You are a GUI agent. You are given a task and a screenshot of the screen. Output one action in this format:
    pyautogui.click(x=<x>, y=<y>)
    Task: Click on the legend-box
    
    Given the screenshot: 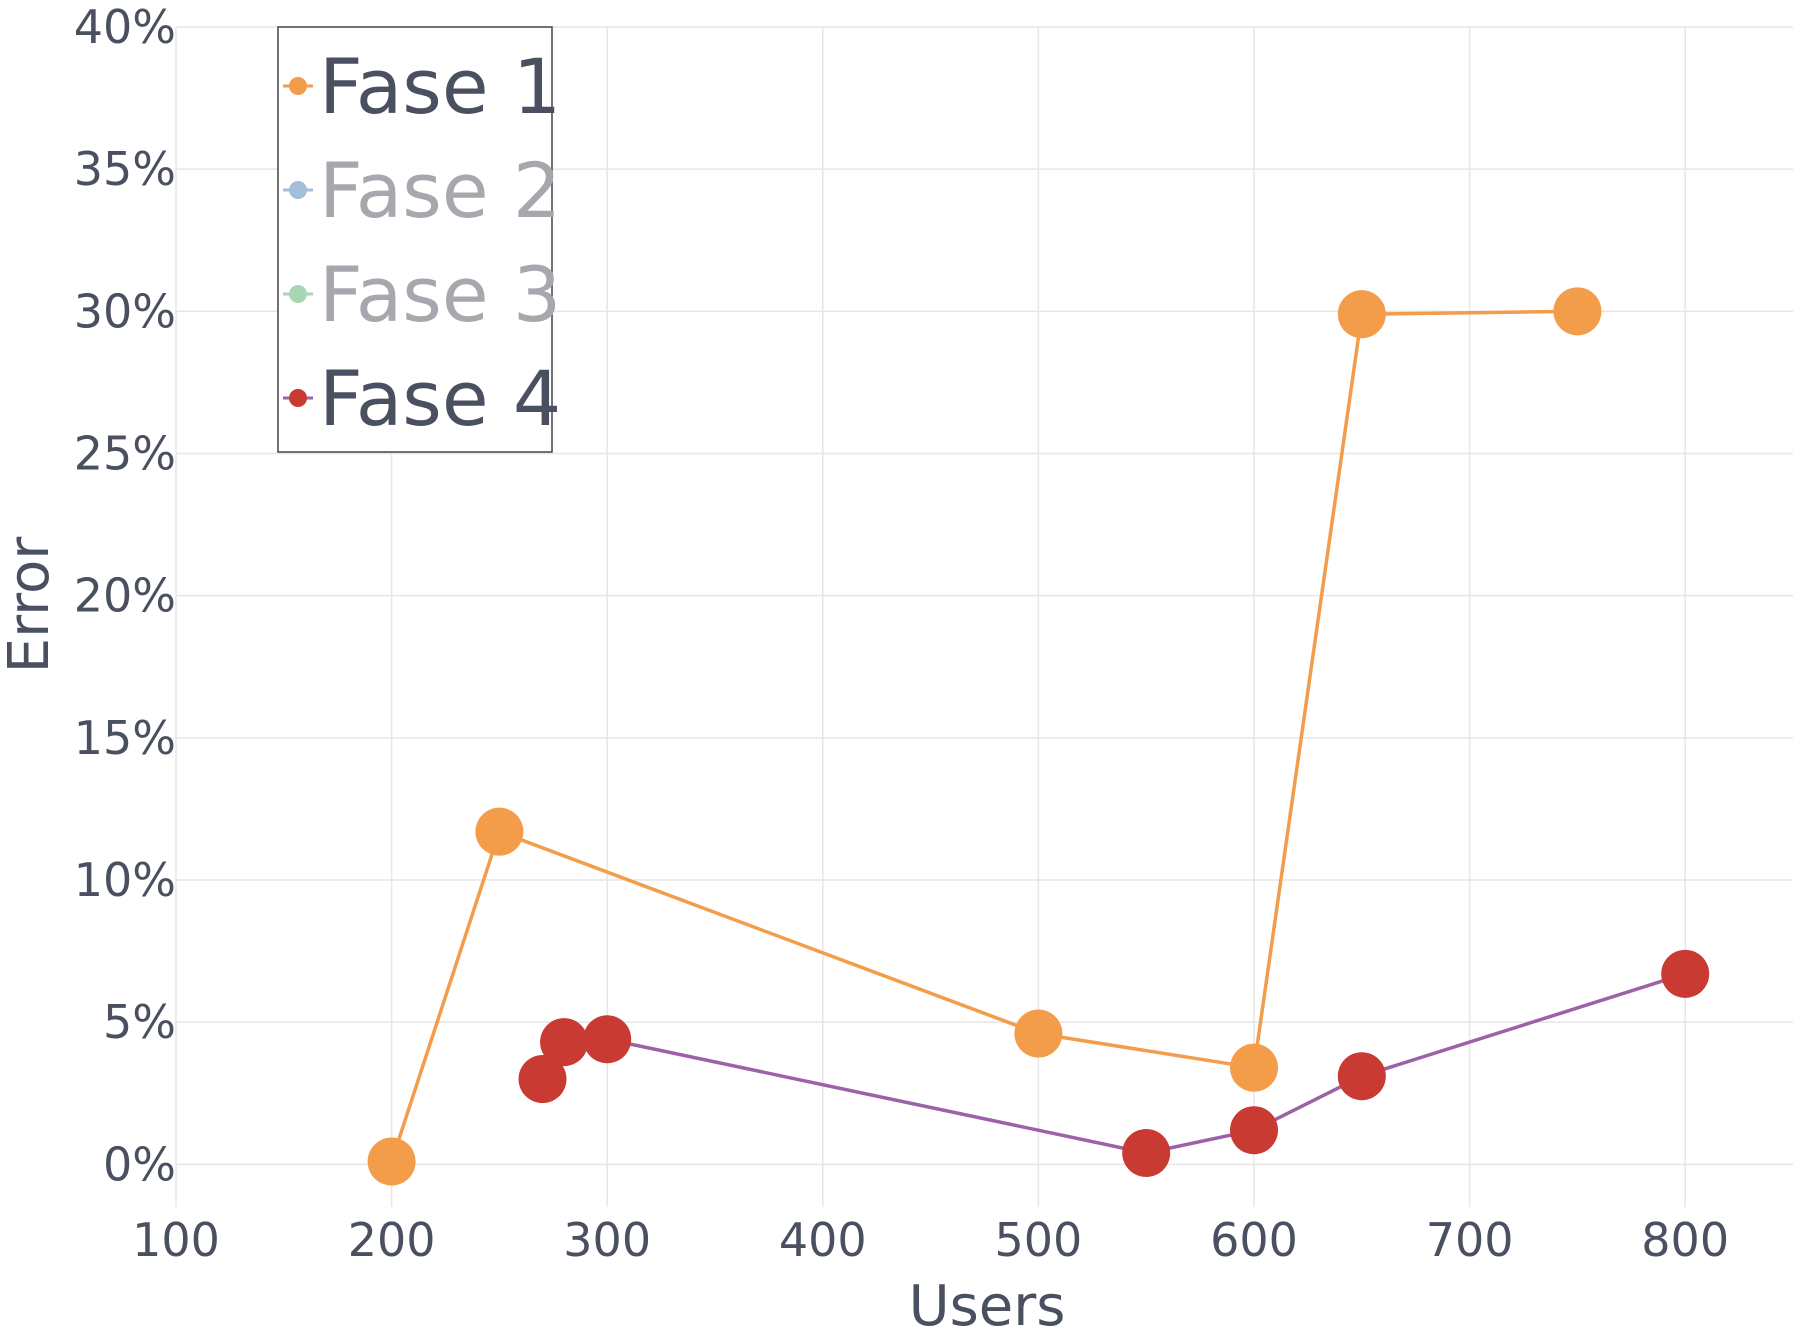 What is the action you would take?
    pyautogui.click(x=415, y=239)
    